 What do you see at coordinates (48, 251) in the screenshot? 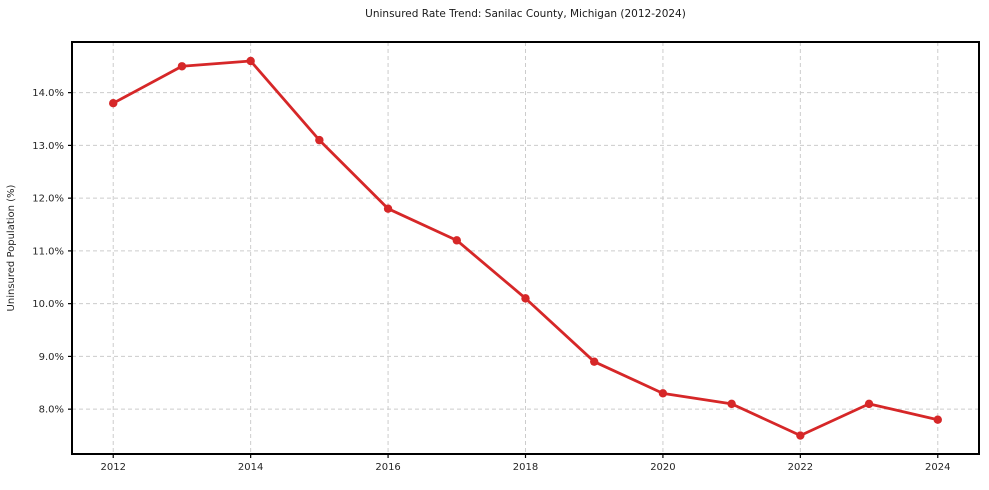
I see `y-tick-label: 11.0%` at bounding box center [48, 251].